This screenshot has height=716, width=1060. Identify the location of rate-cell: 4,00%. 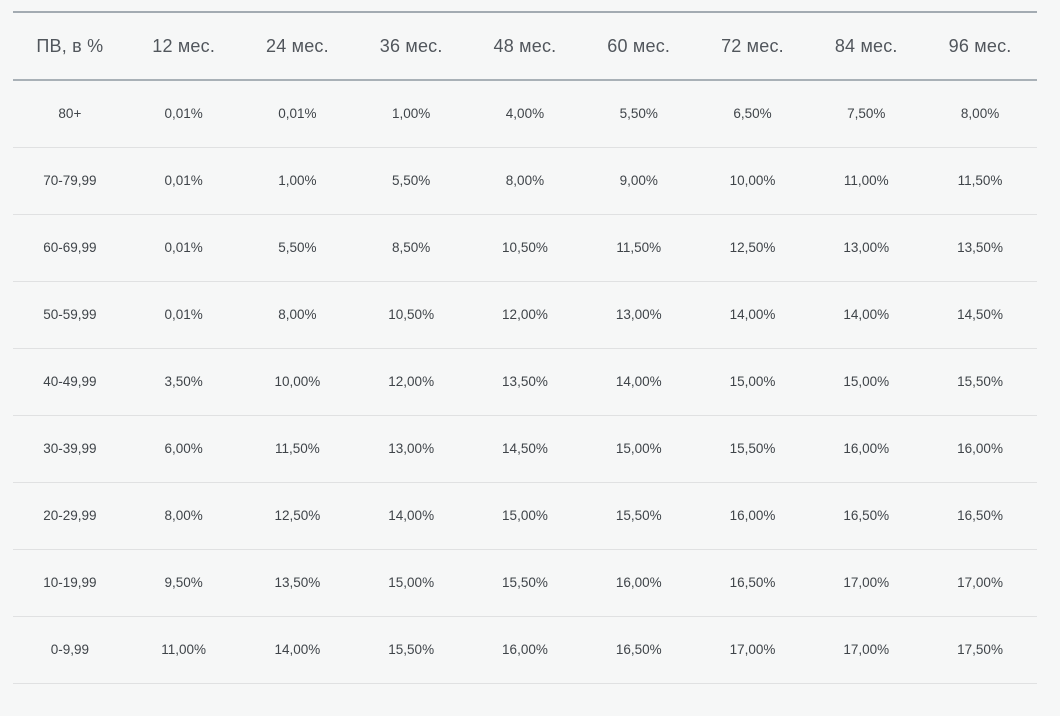
(525, 114).